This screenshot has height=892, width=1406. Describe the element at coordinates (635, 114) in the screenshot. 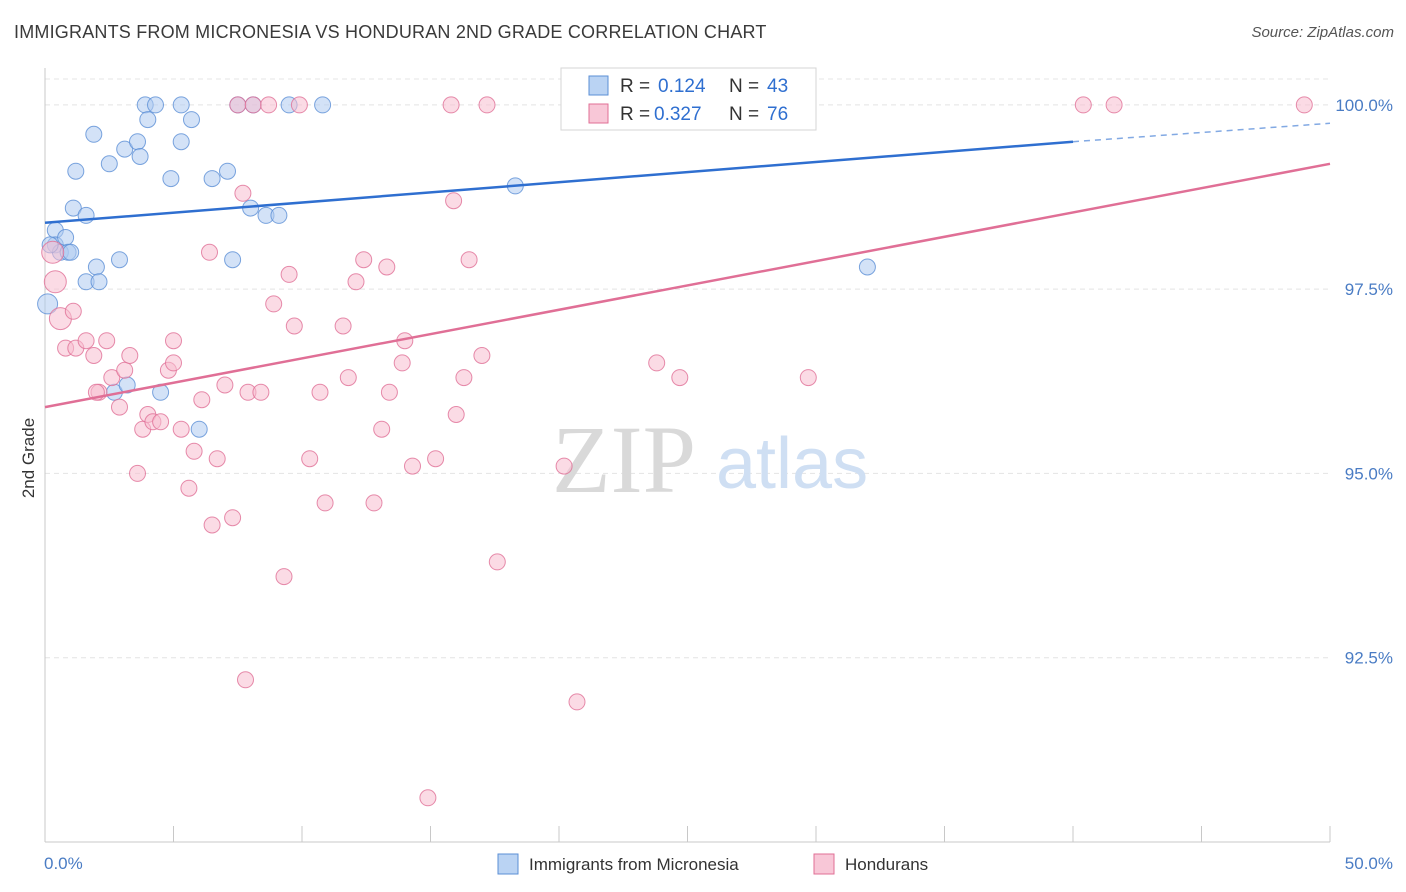

I see `stats-r-label: R =` at that location.